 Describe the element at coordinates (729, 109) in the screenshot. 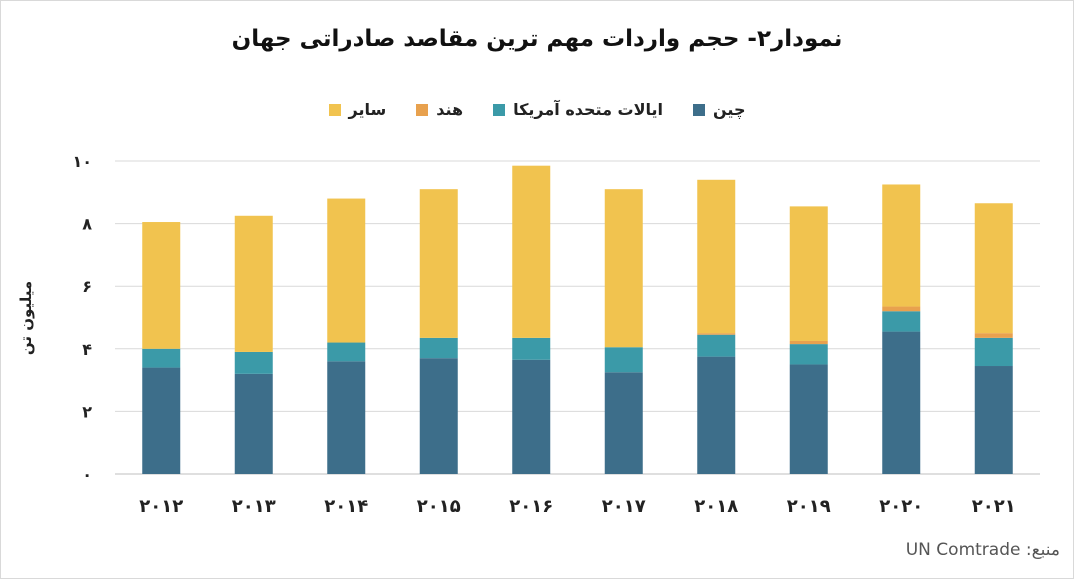

I see `legend-label: چین` at that location.